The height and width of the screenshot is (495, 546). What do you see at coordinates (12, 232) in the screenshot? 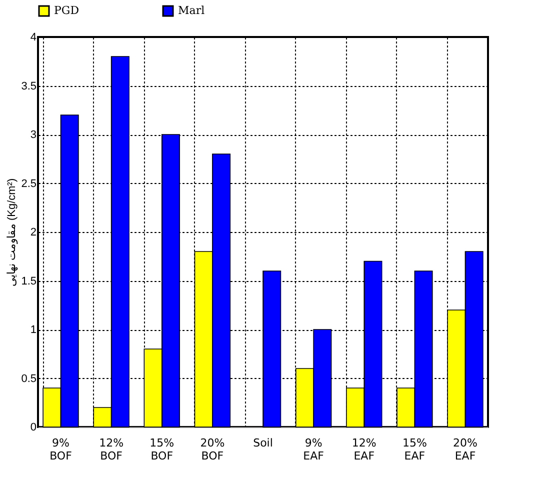
I see `y-axis-title: مقاومت نهایی (Kg/cm²)` at bounding box center [12, 232].